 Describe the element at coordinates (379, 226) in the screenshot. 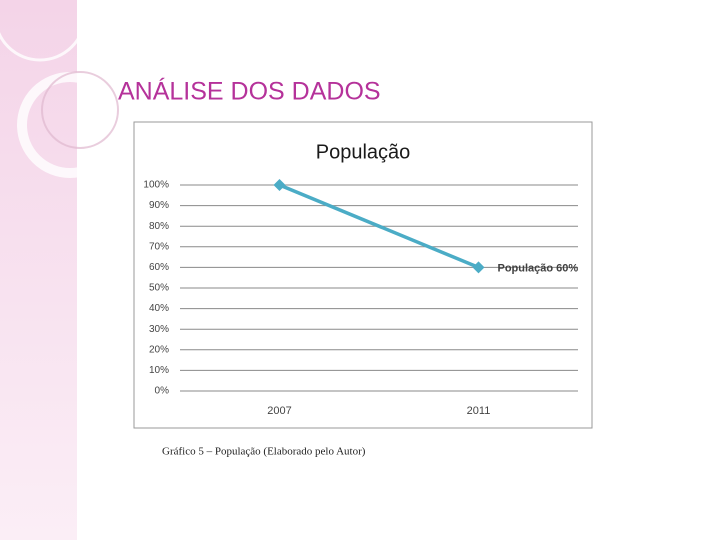

I see `data-line` at that location.